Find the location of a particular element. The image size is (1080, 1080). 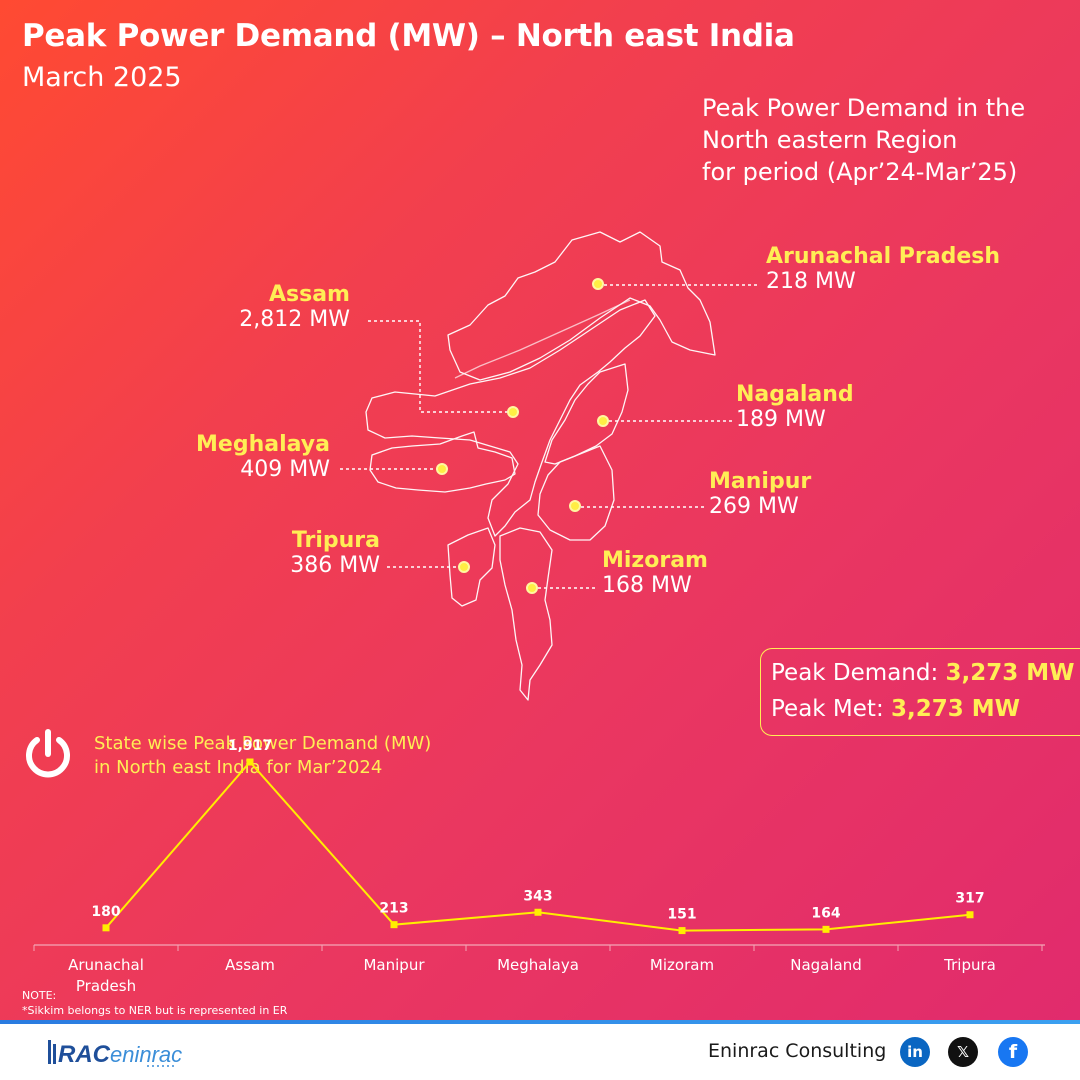

region-note-line: for period (Apr’24-Mar’25) is located at coordinates (860, 172).